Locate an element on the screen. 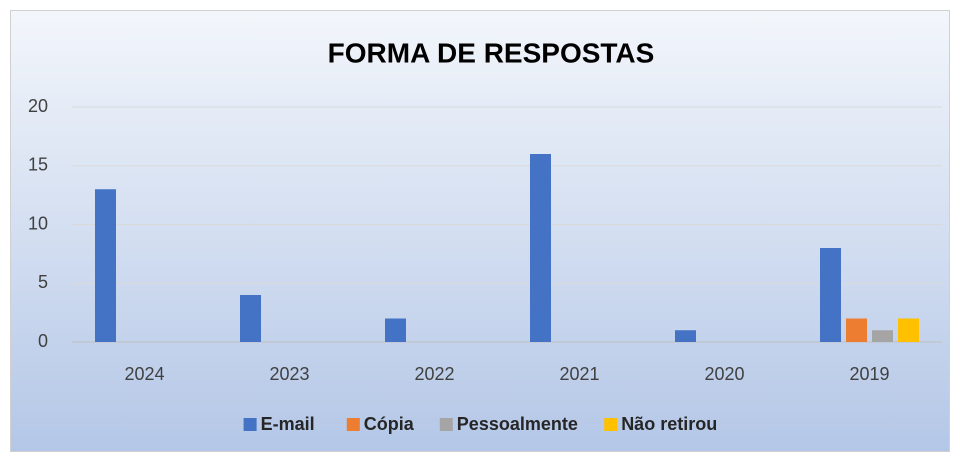 The width and height of the screenshot is (960, 459). chart-title: FORMA DE RESPOSTAS is located at coordinates (491, 52).